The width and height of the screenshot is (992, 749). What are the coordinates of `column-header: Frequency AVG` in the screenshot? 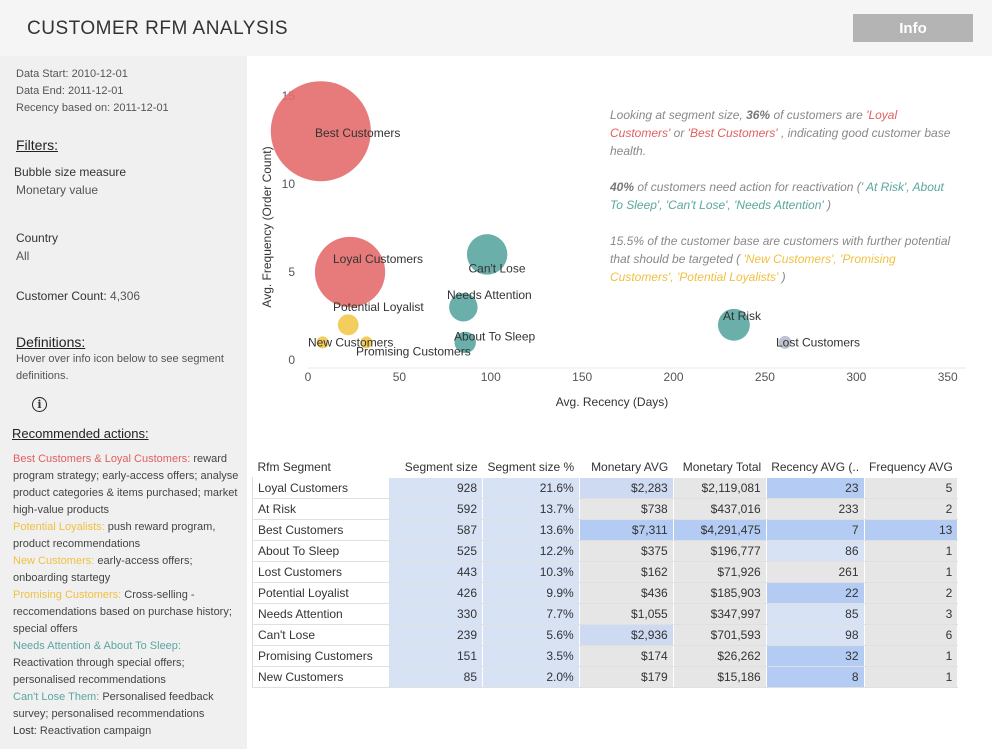 It's located at (911, 467).